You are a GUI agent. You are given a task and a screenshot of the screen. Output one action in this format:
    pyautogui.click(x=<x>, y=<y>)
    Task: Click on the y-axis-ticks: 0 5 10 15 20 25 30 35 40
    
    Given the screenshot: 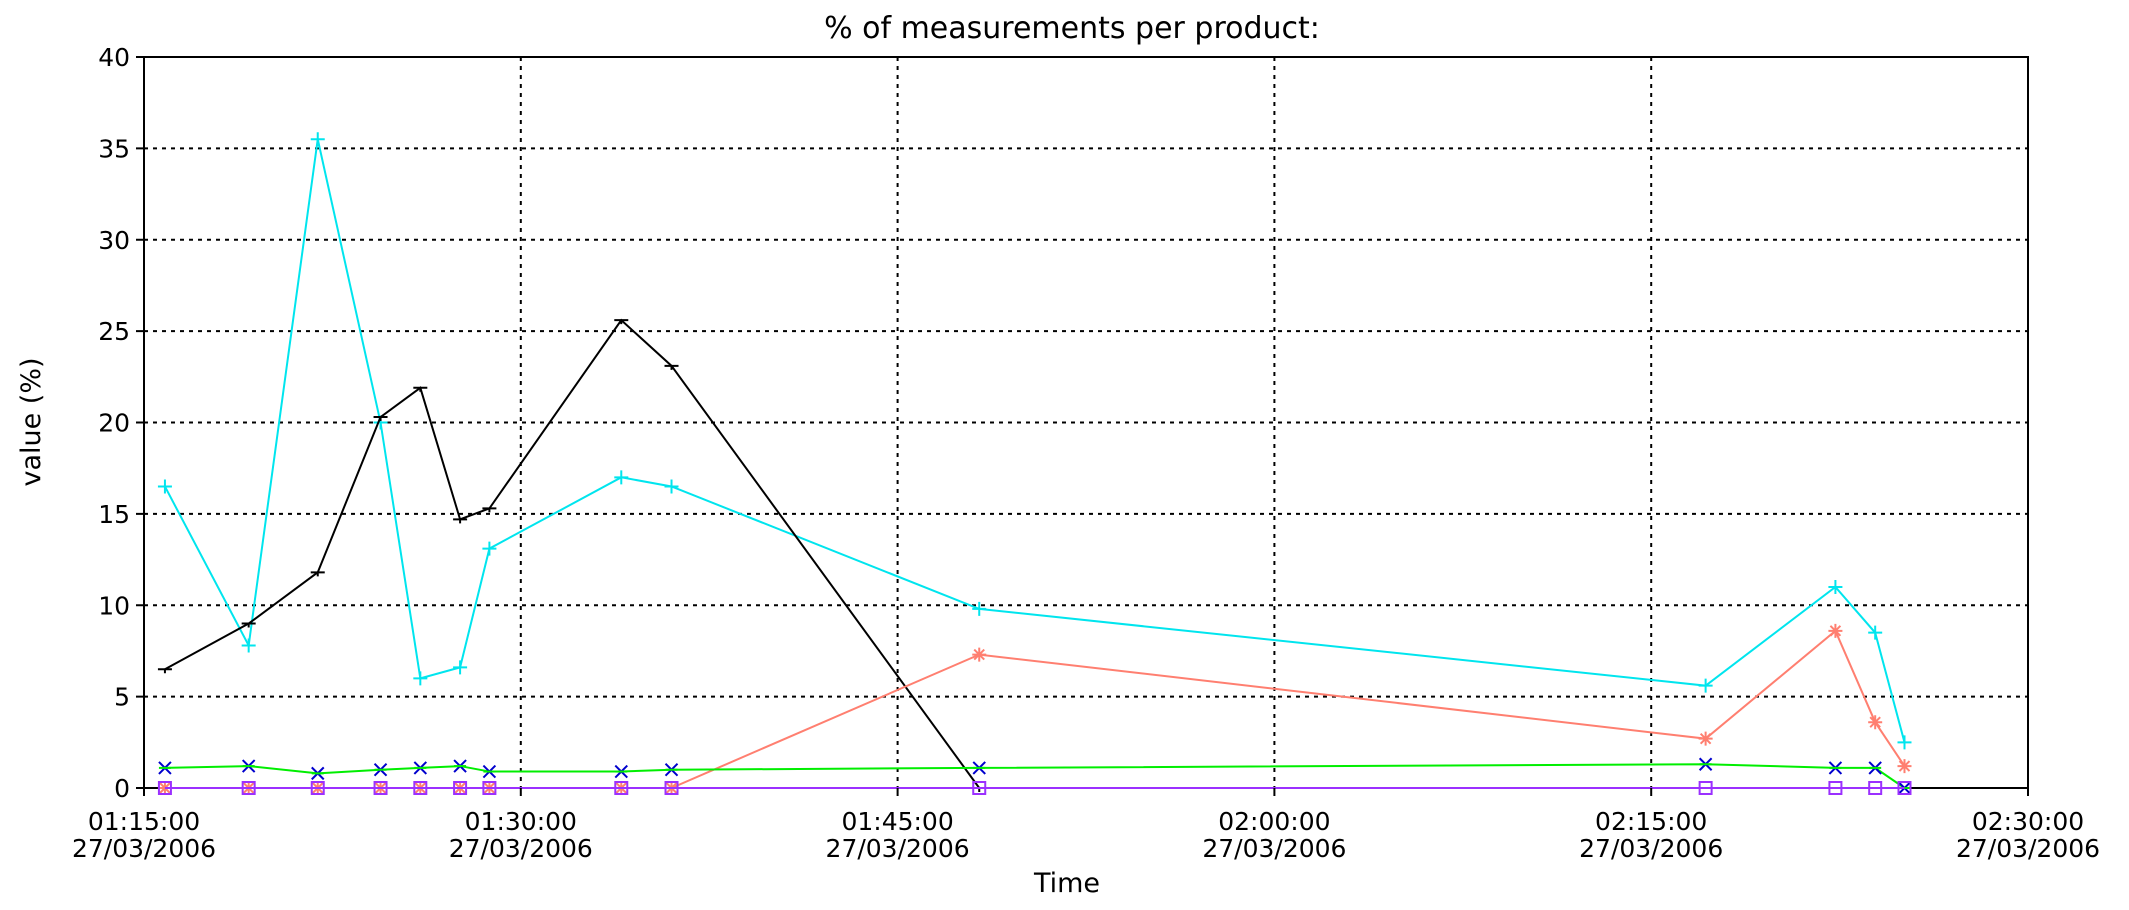 What is the action you would take?
    pyautogui.click(x=121, y=423)
    